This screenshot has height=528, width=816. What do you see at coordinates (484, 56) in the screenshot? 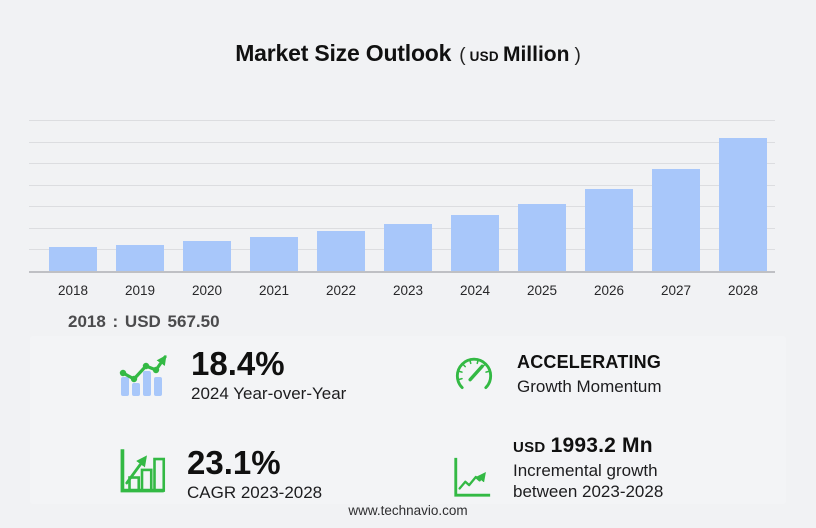
I see `title-currency: USD` at bounding box center [484, 56].